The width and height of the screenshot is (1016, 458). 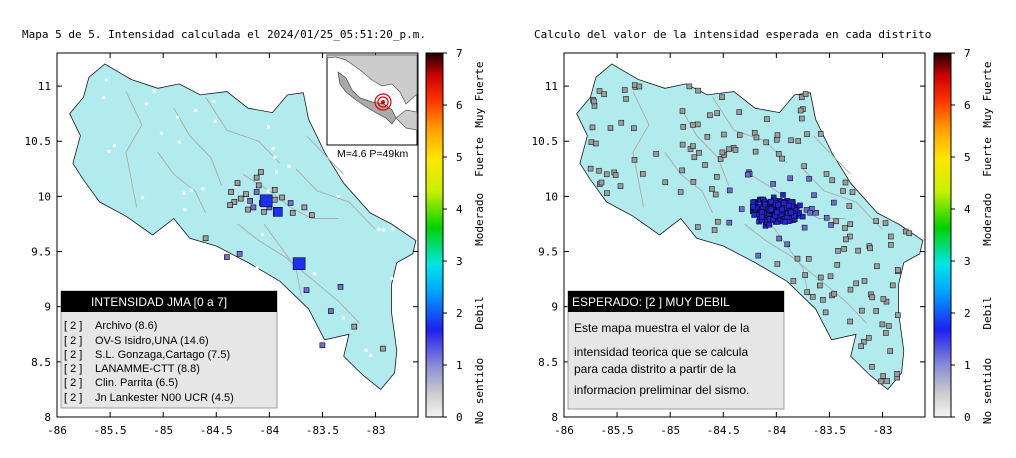 What do you see at coordinates (367, 98) in the screenshot?
I see `inset-costa-rica` at bounding box center [367, 98].